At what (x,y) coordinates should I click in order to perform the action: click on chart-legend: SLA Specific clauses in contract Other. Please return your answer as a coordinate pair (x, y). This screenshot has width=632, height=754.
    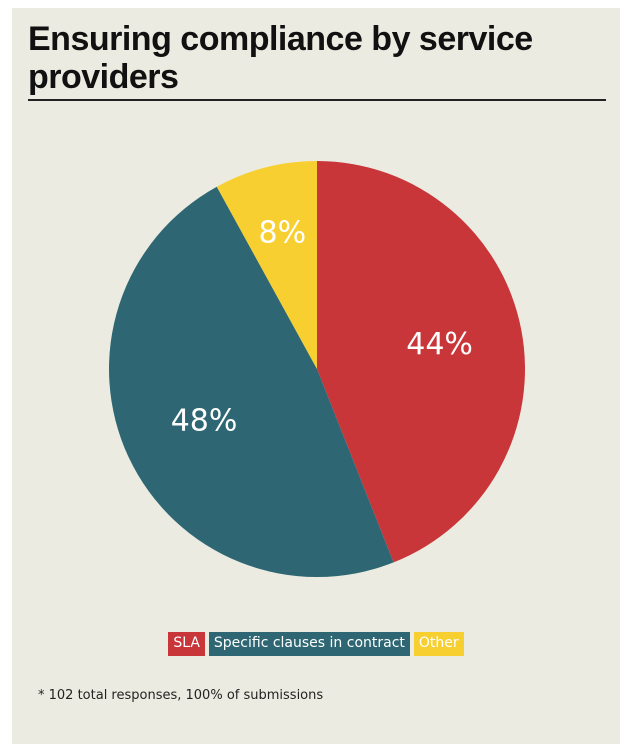
    Looking at the image, I should click on (316, 644).